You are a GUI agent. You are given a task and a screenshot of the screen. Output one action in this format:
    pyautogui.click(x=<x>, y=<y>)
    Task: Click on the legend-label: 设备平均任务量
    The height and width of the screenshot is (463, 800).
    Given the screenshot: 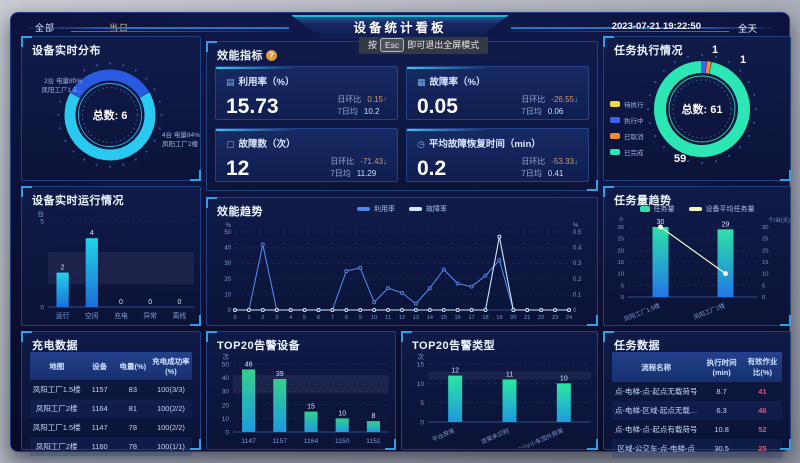 What is the action you would take?
    pyautogui.click(x=730, y=209)
    